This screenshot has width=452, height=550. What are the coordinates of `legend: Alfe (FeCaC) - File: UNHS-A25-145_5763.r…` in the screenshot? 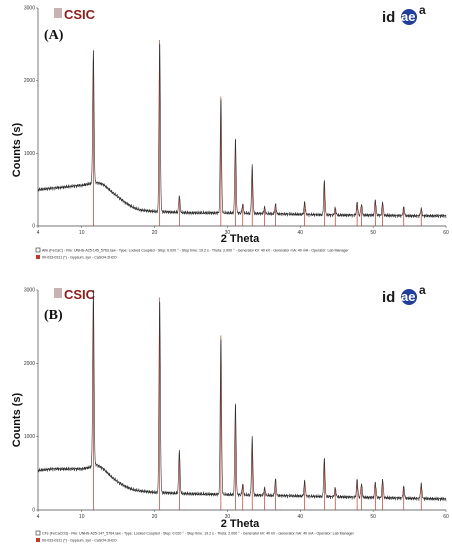 It's located at (192, 253).